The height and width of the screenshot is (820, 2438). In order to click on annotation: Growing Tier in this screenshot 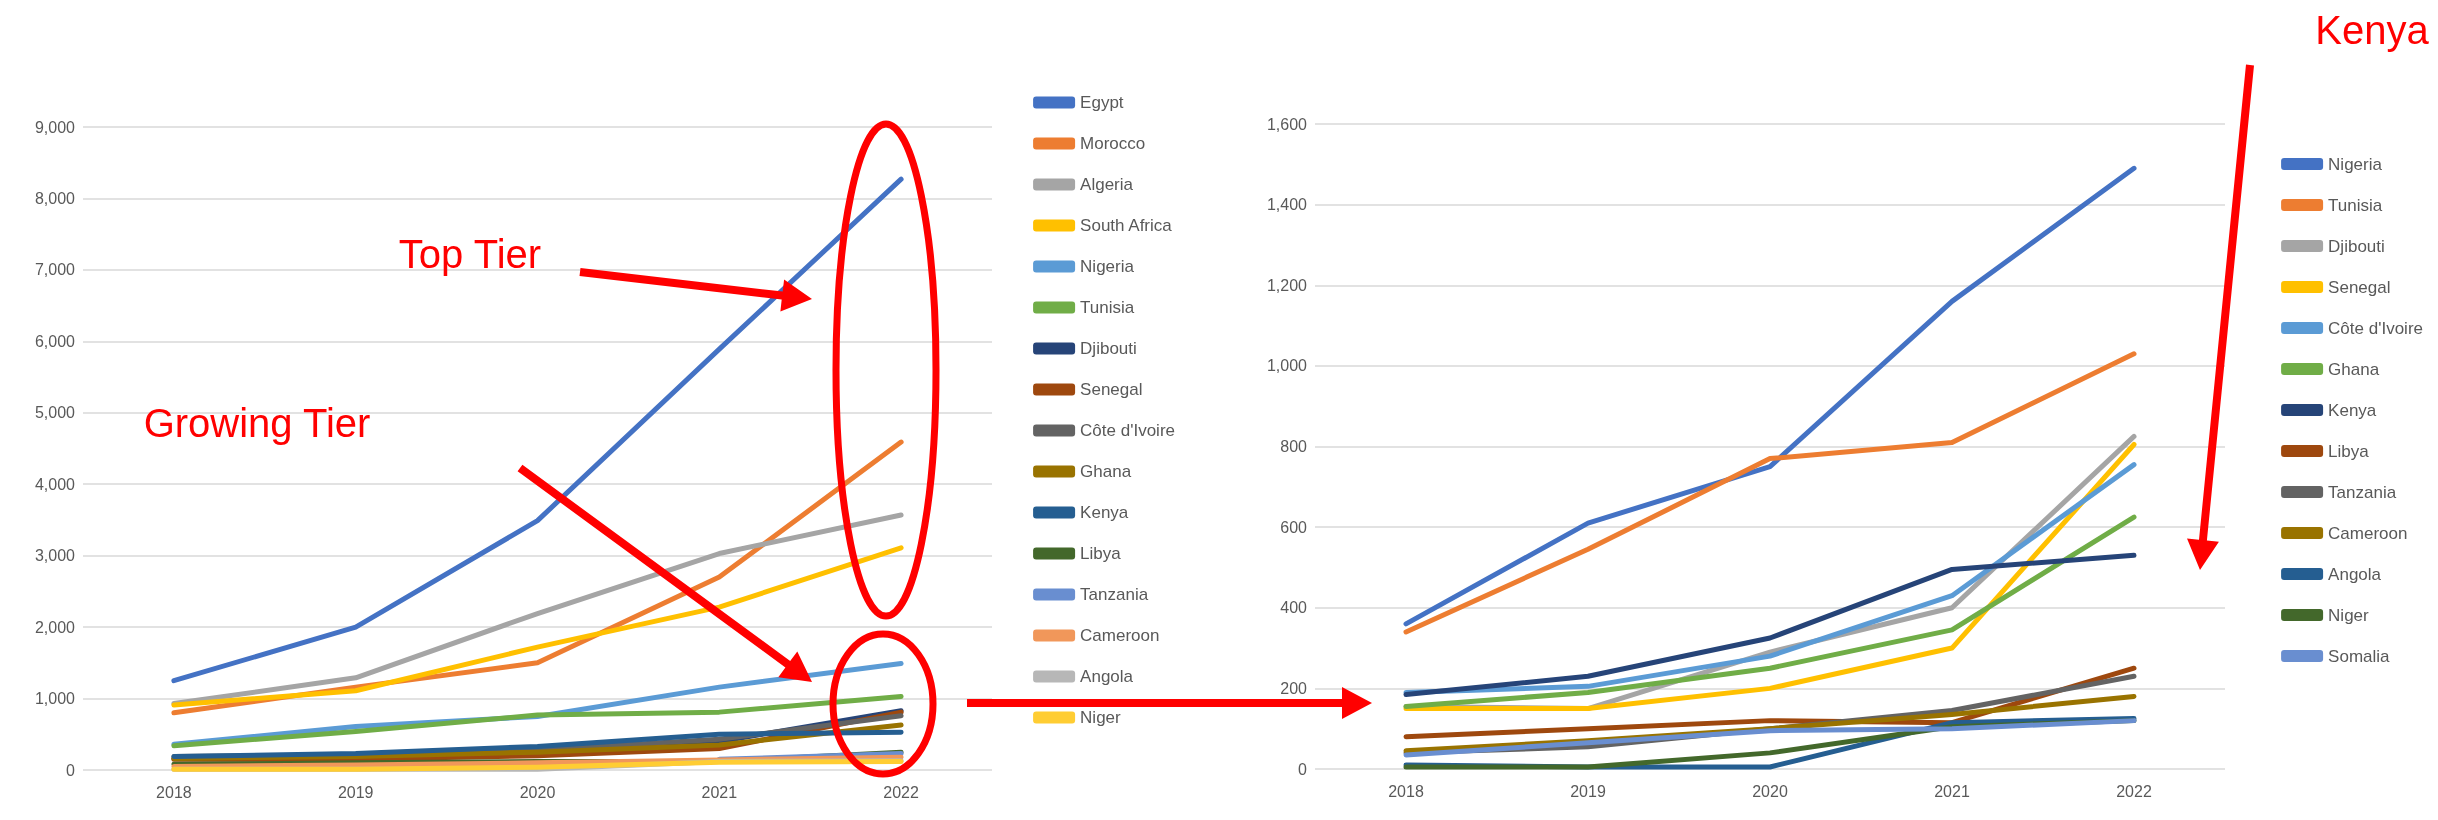, I will do `click(257, 423)`.